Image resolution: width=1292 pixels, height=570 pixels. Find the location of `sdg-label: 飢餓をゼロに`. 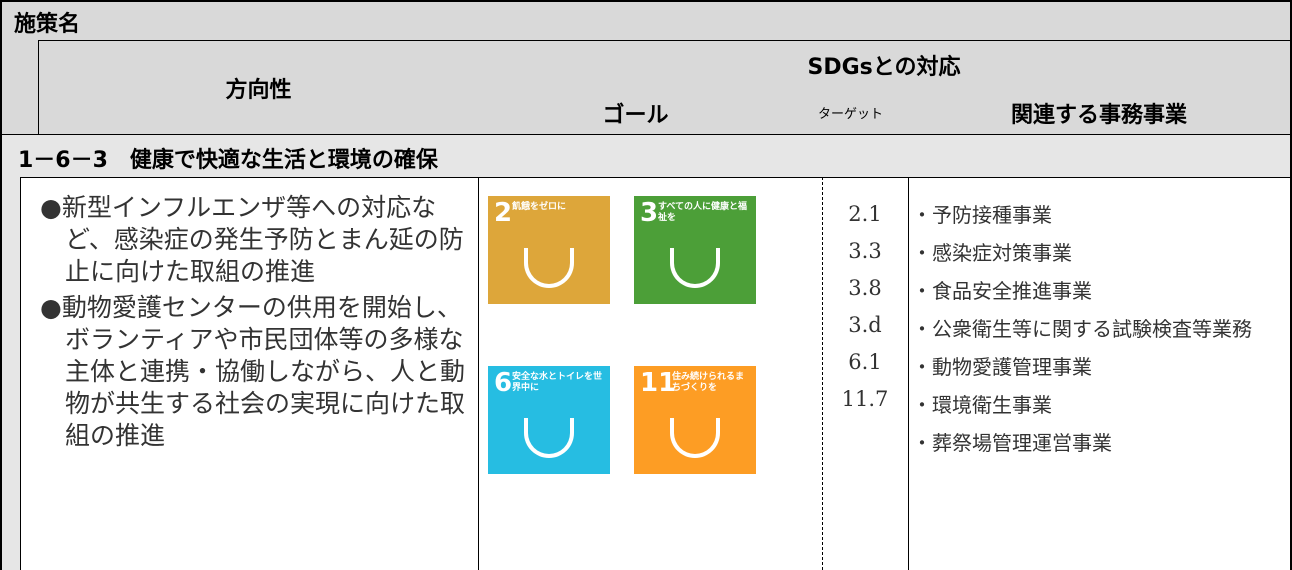

sdg-label: 飢餓をゼロに is located at coordinates (539, 207).